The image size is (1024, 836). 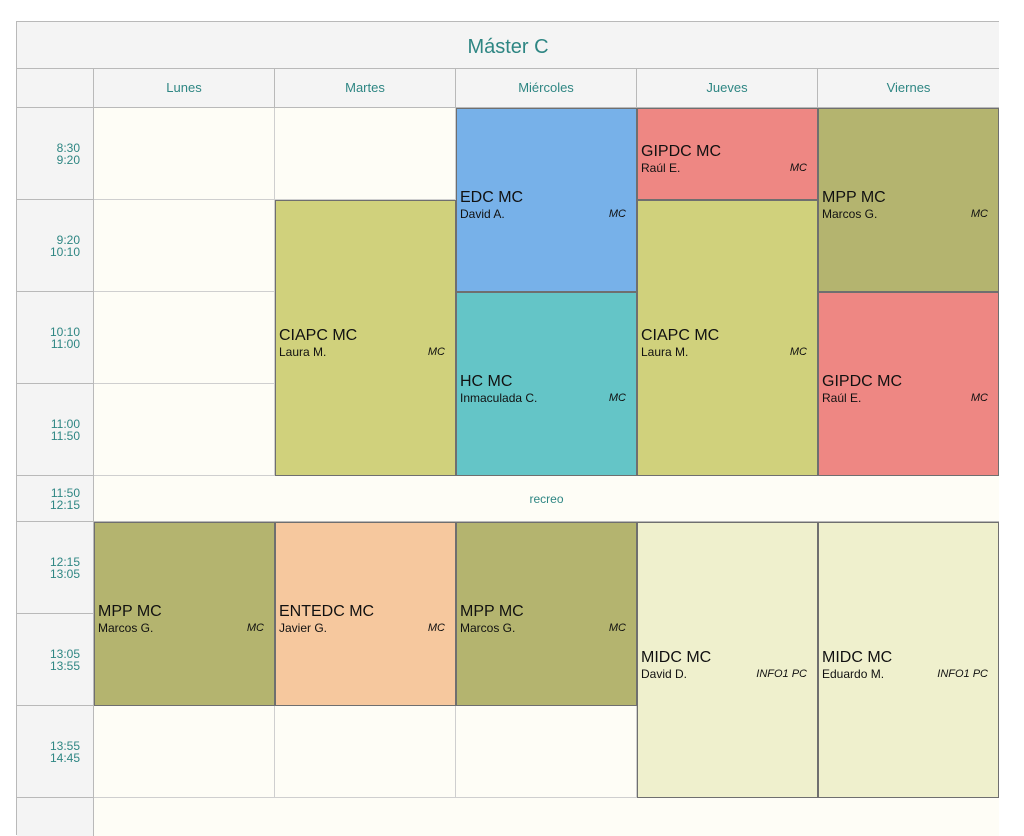 What do you see at coordinates (499, 397) in the screenshot?
I see `session-teacher: Inmaculada C.` at bounding box center [499, 397].